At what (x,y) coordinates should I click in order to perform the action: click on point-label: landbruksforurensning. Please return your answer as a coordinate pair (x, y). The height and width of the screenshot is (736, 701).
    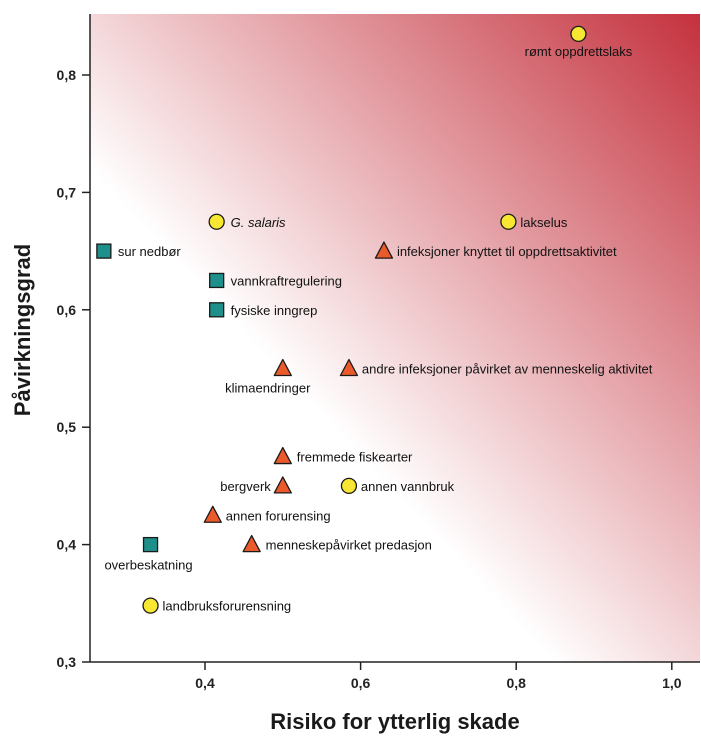
    Looking at the image, I should click on (227, 606).